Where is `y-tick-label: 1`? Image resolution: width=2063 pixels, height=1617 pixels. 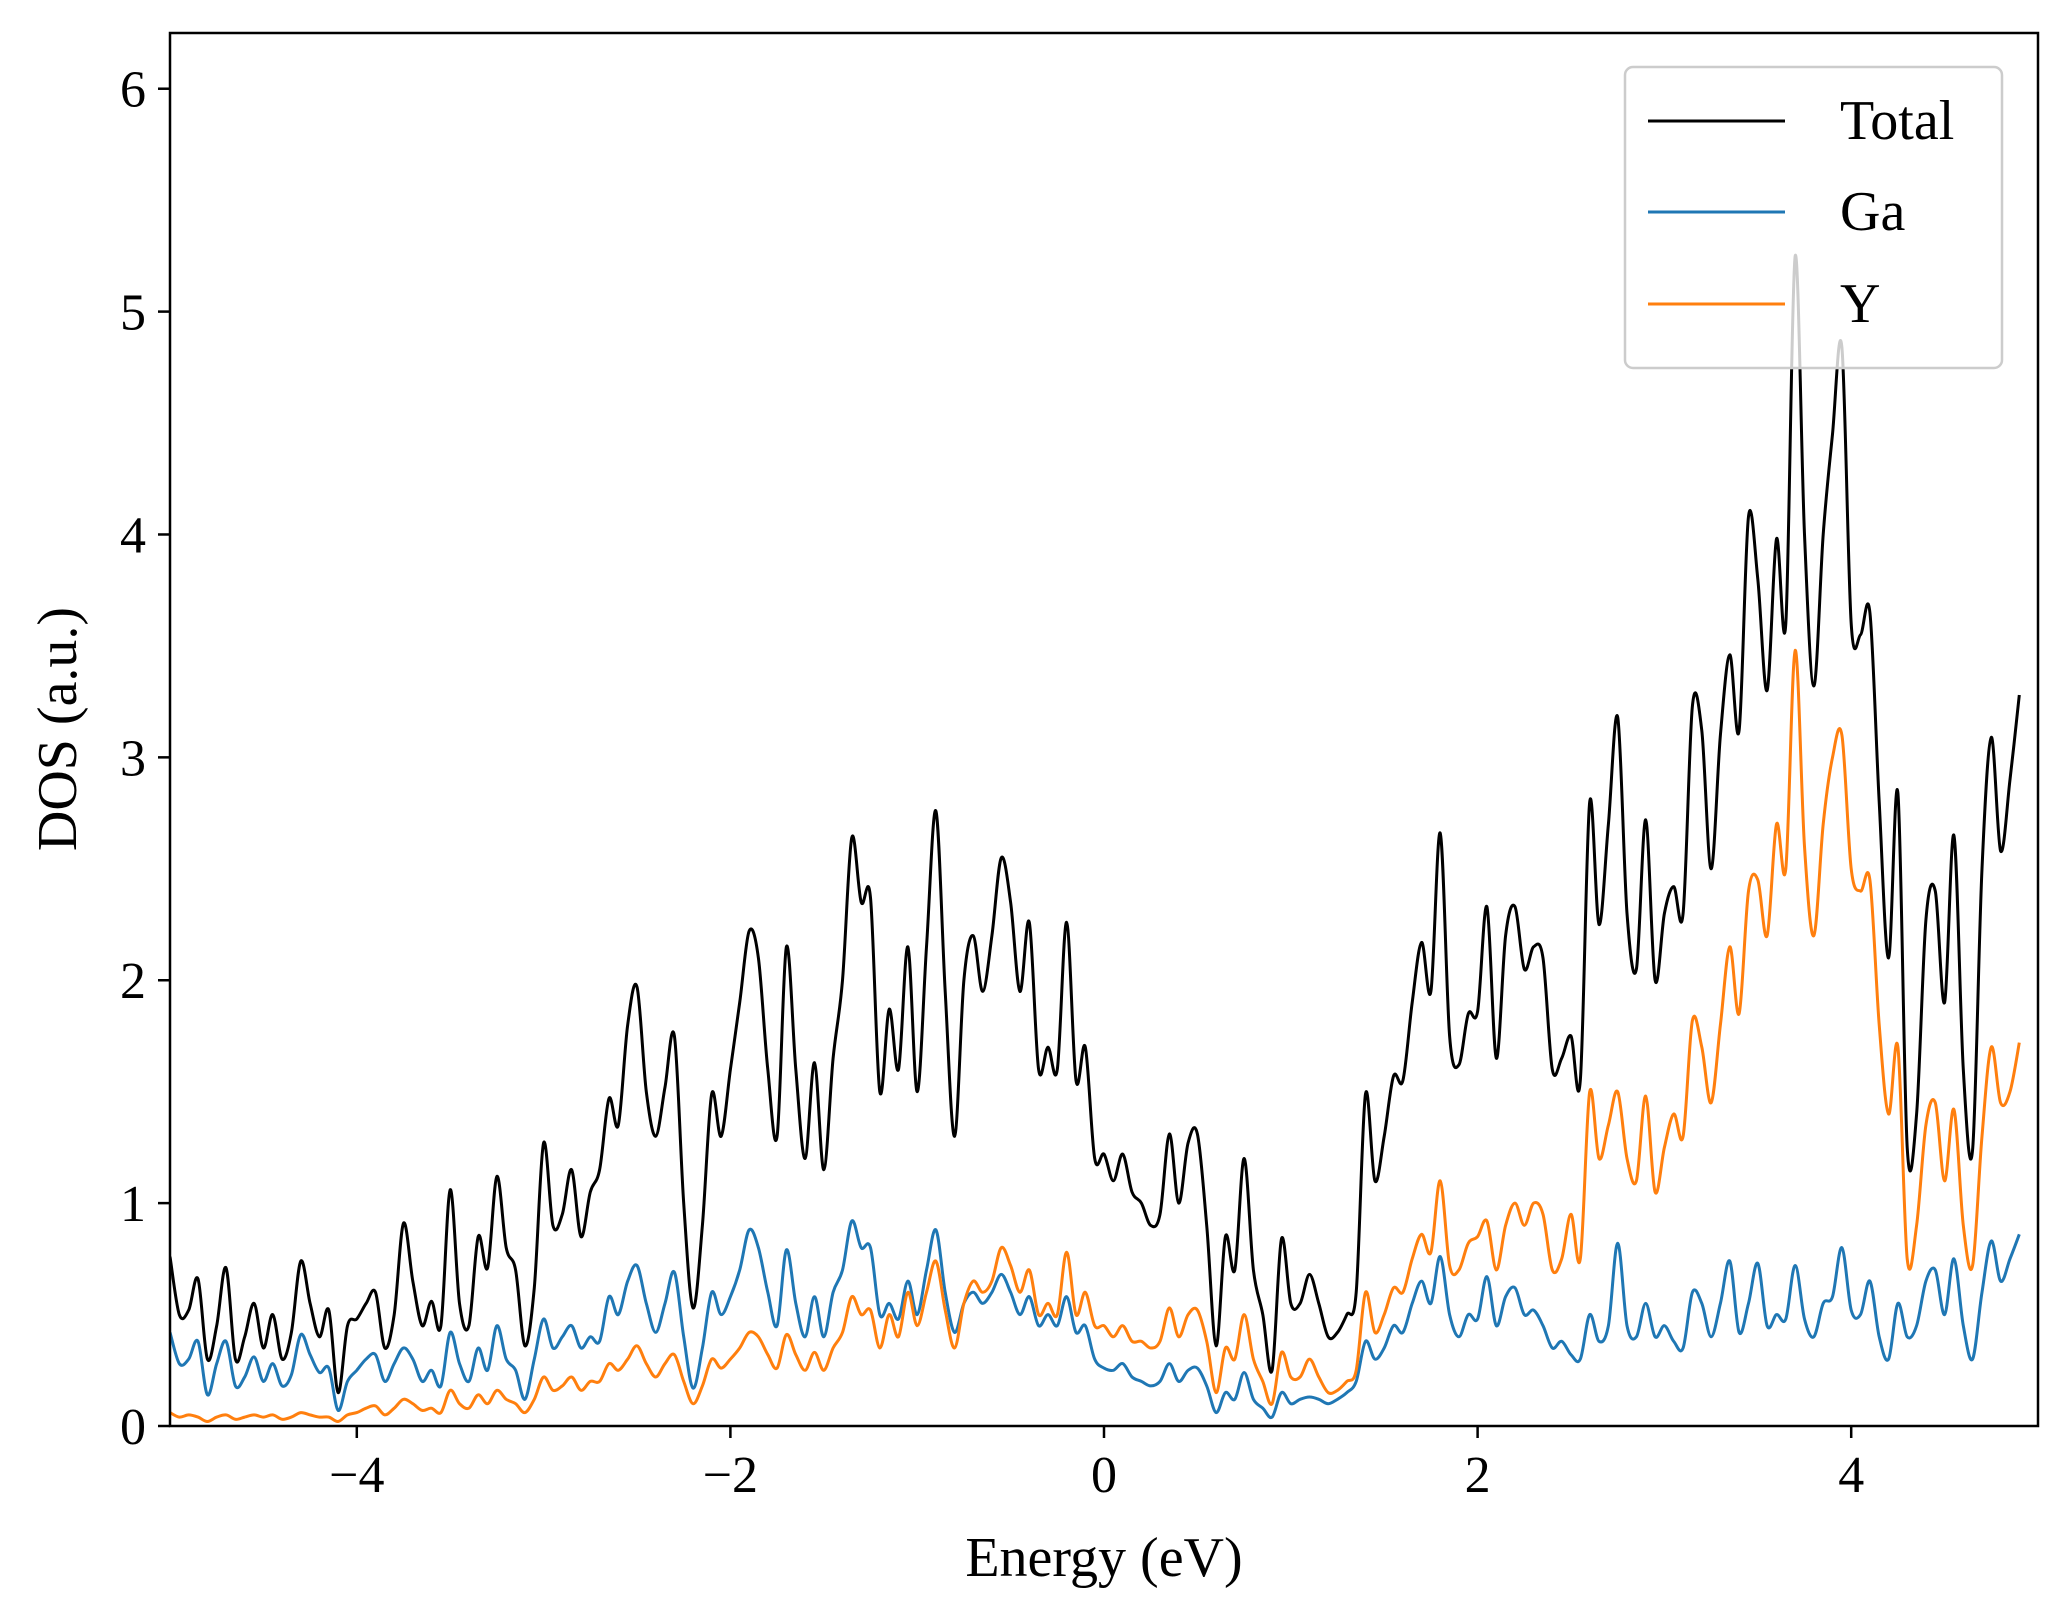 y-tick-label: 1 is located at coordinates (133, 1204).